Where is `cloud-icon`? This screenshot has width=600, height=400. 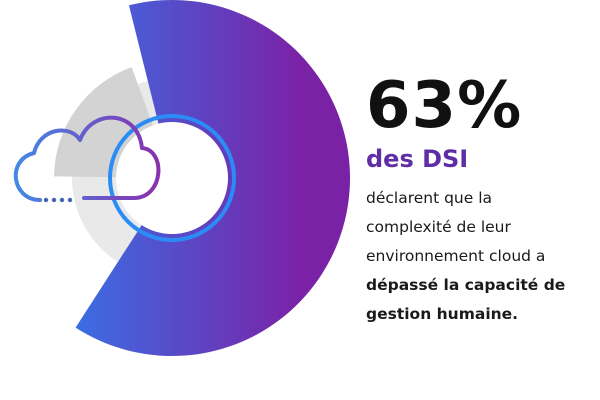
cloud-icon is located at coordinates (87, 159).